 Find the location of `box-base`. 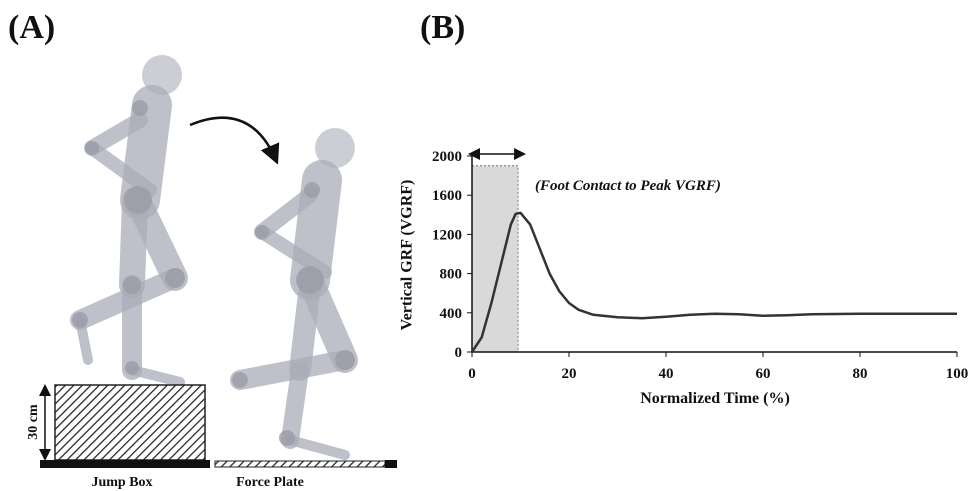

box-base is located at coordinates (125, 464).